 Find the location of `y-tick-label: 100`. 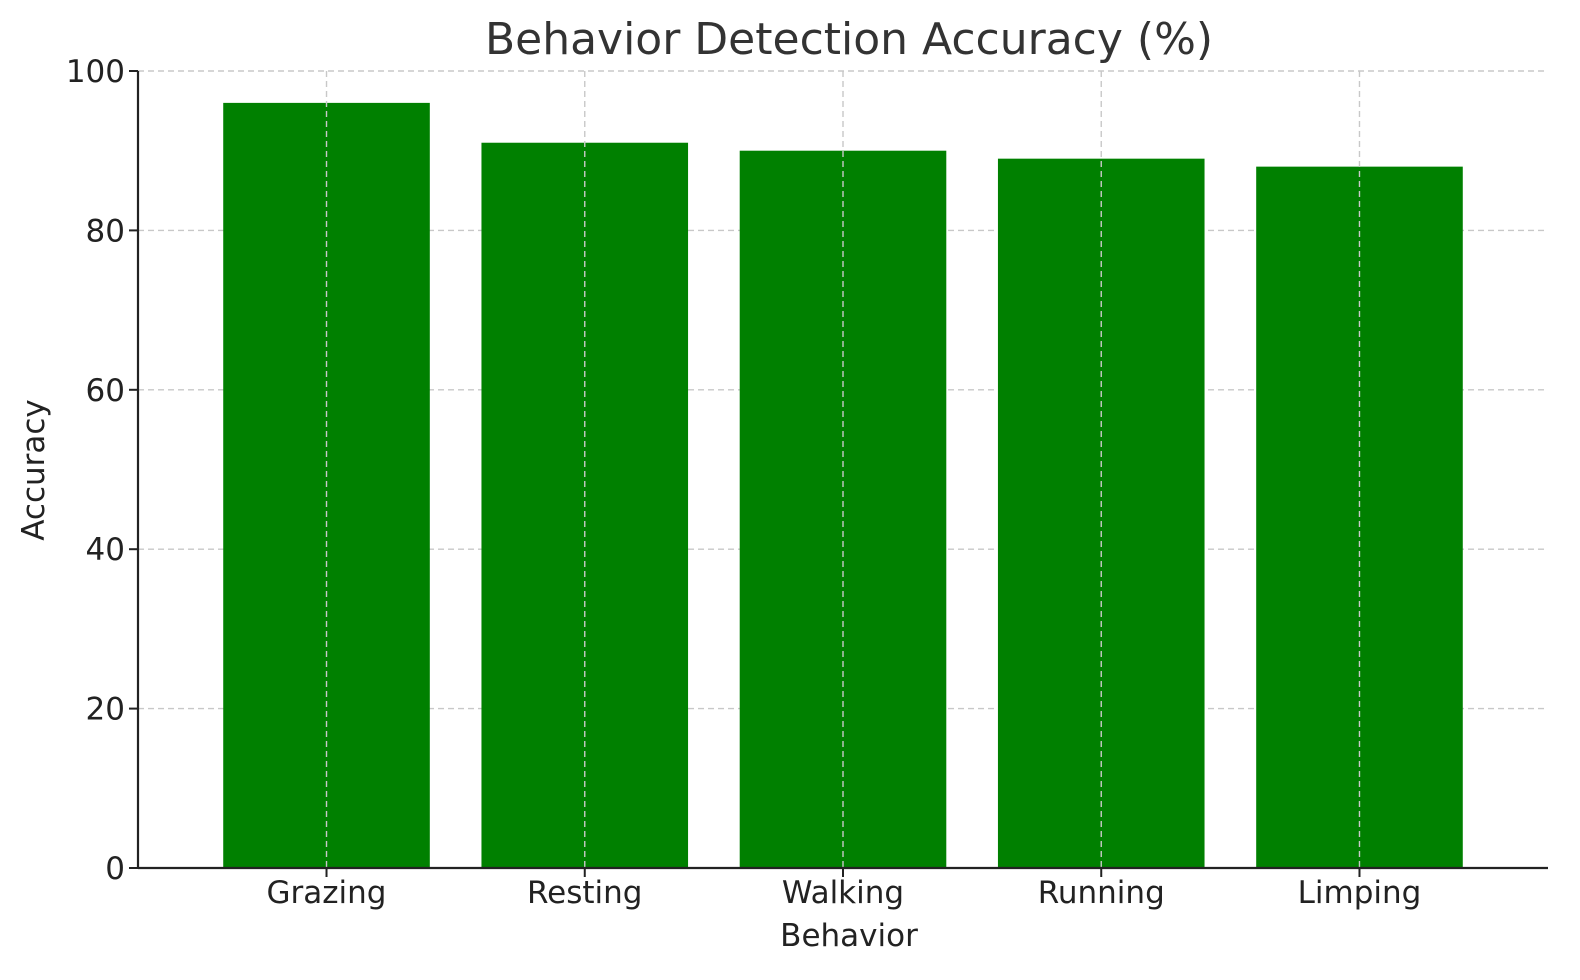

y-tick-label: 100 is located at coordinates (95, 72).